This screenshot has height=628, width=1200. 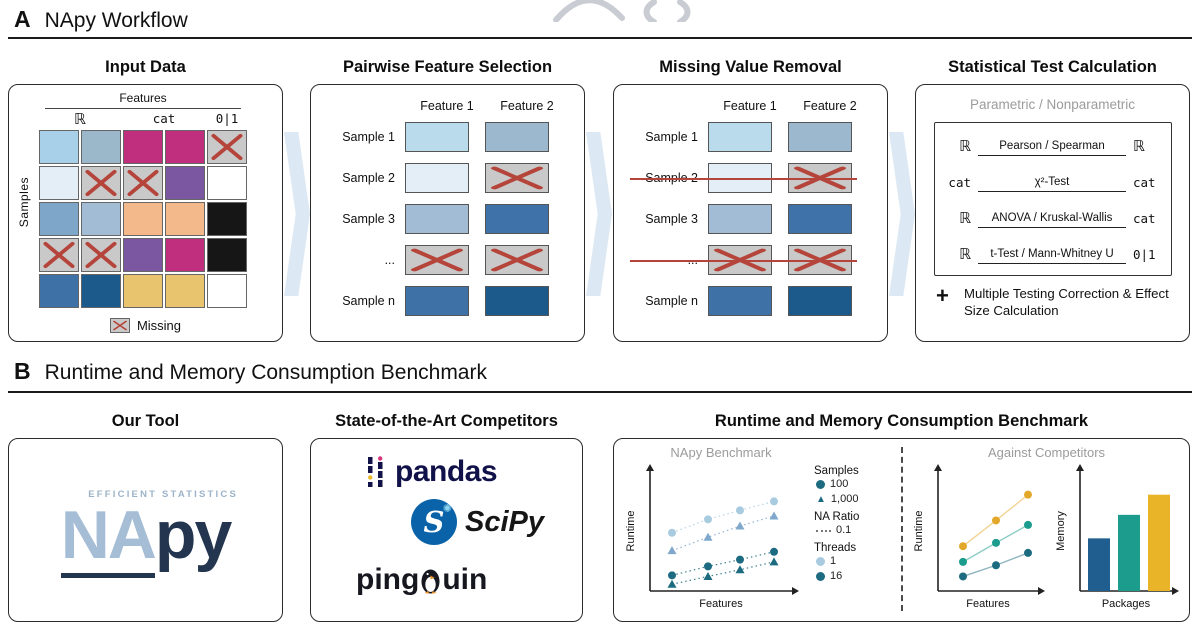 What do you see at coordinates (430, 581) in the screenshot?
I see `penguin-icon` at bounding box center [430, 581].